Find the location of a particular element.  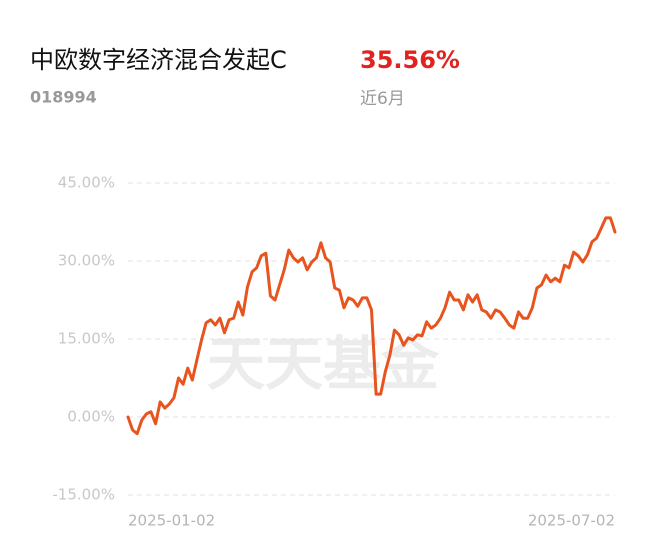

y-tick-label: 30.00% is located at coordinates (86, 261).